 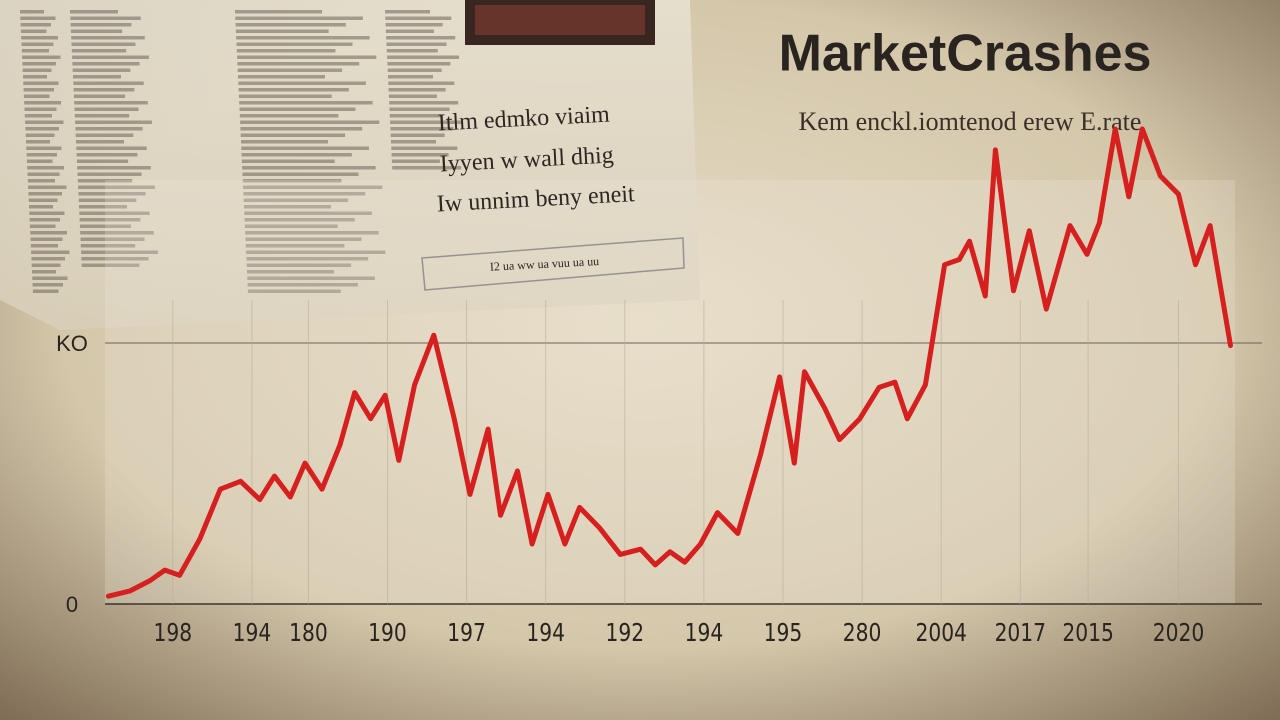 I want to click on x-tick-label: 280, so click(x=862, y=632).